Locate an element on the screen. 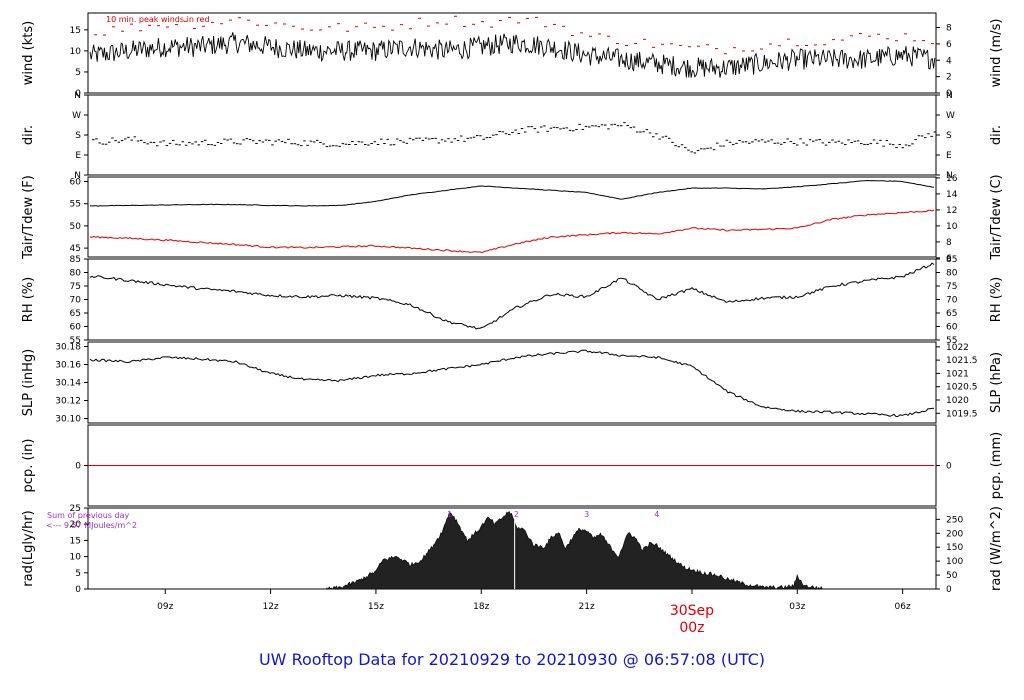  panel-temp-frame is located at coordinates (512, 217).